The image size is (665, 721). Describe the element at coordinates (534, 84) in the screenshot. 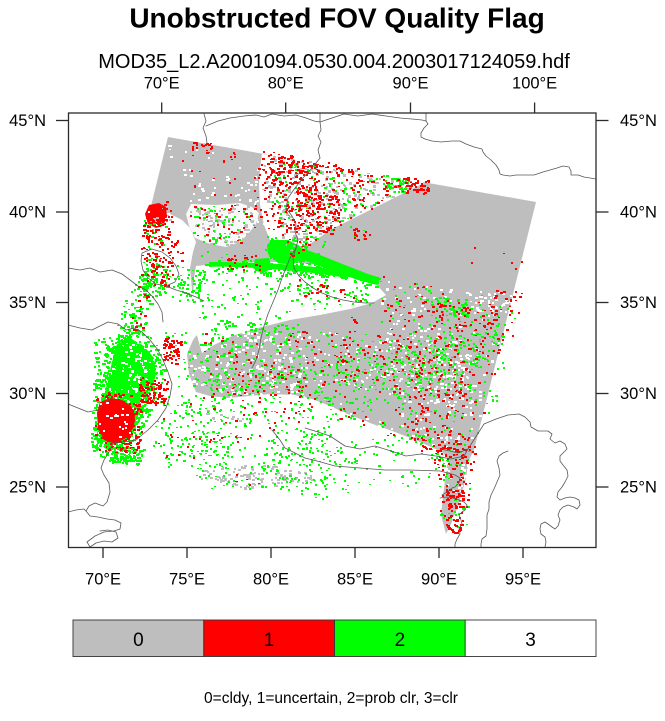

I see `svg-text: 100°E` at that location.